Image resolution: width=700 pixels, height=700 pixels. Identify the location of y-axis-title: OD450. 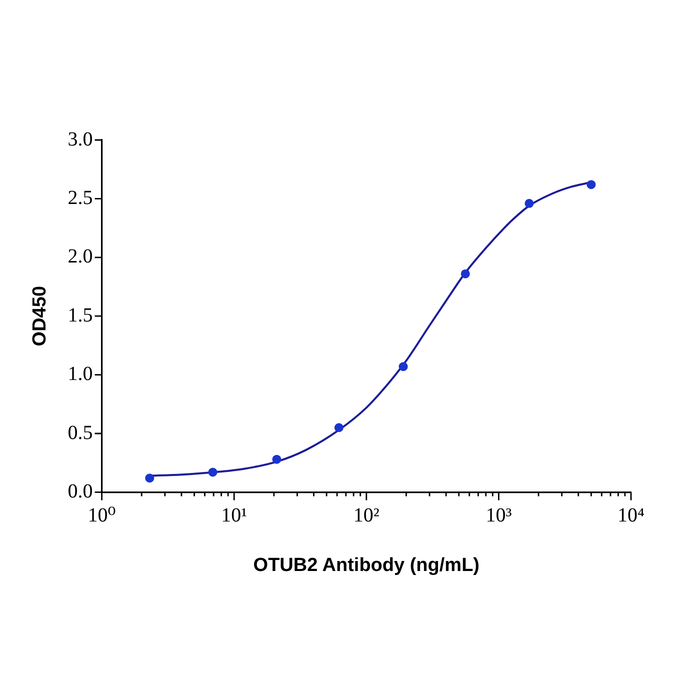
(40, 316).